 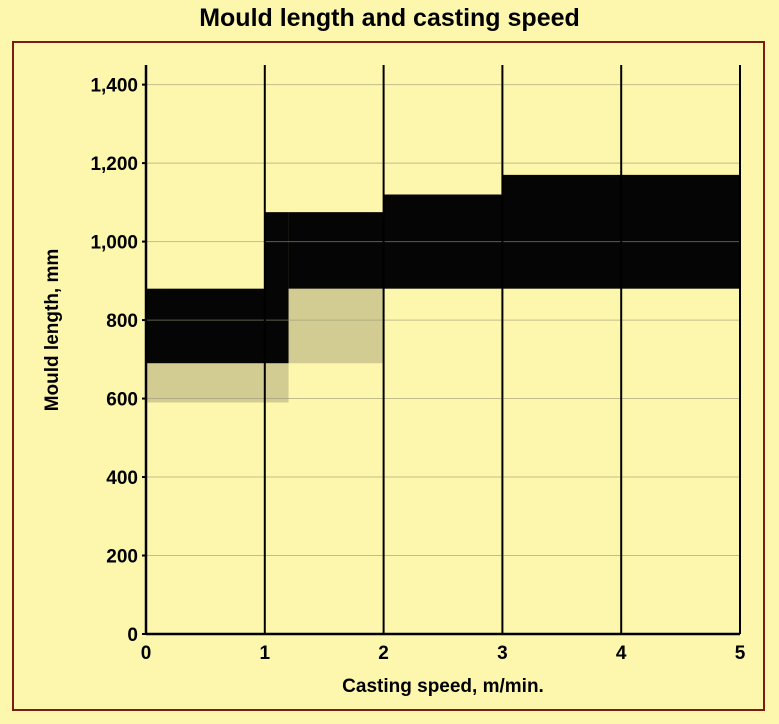 I want to click on x-tick-label-5: 5, so click(x=740, y=653).